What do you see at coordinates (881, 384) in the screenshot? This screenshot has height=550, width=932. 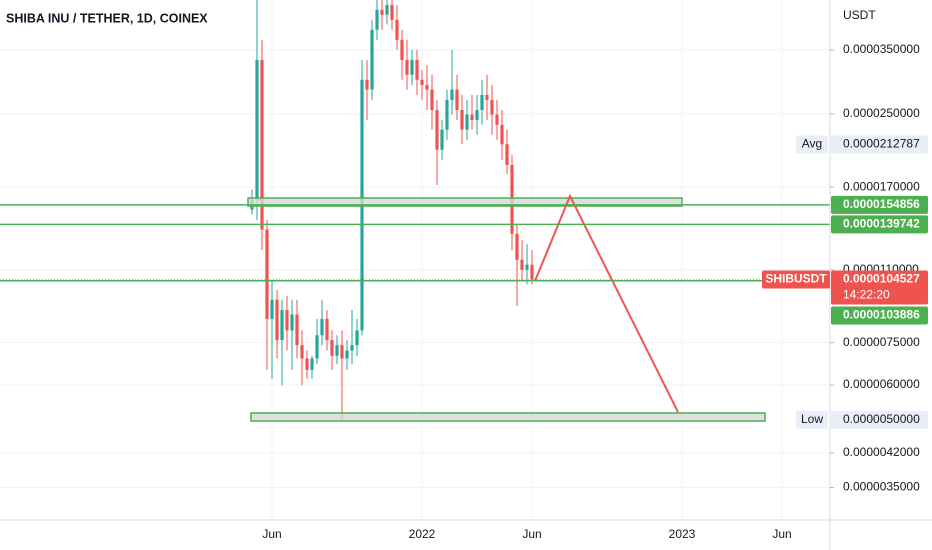 I see `y-tick-label: 0.0000060000` at bounding box center [881, 384].